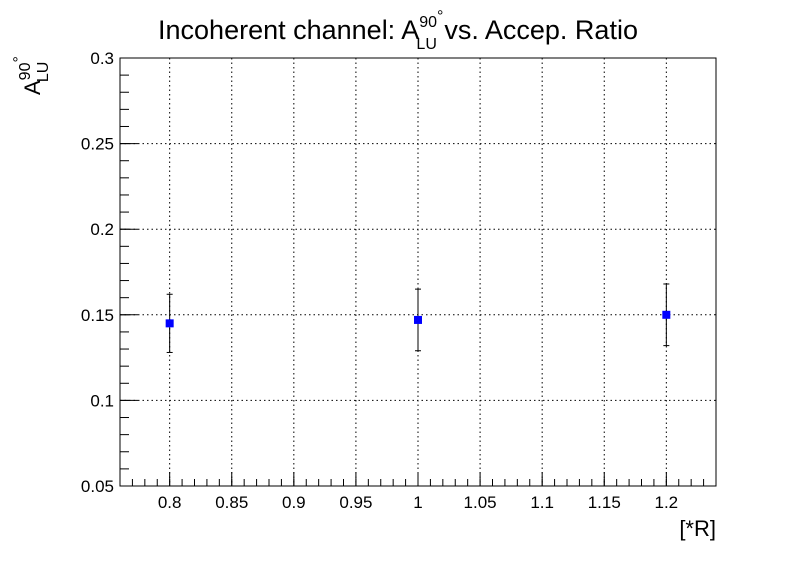  What do you see at coordinates (102, 400) in the screenshot?
I see `y-tick-label: 0.1` at bounding box center [102, 400].